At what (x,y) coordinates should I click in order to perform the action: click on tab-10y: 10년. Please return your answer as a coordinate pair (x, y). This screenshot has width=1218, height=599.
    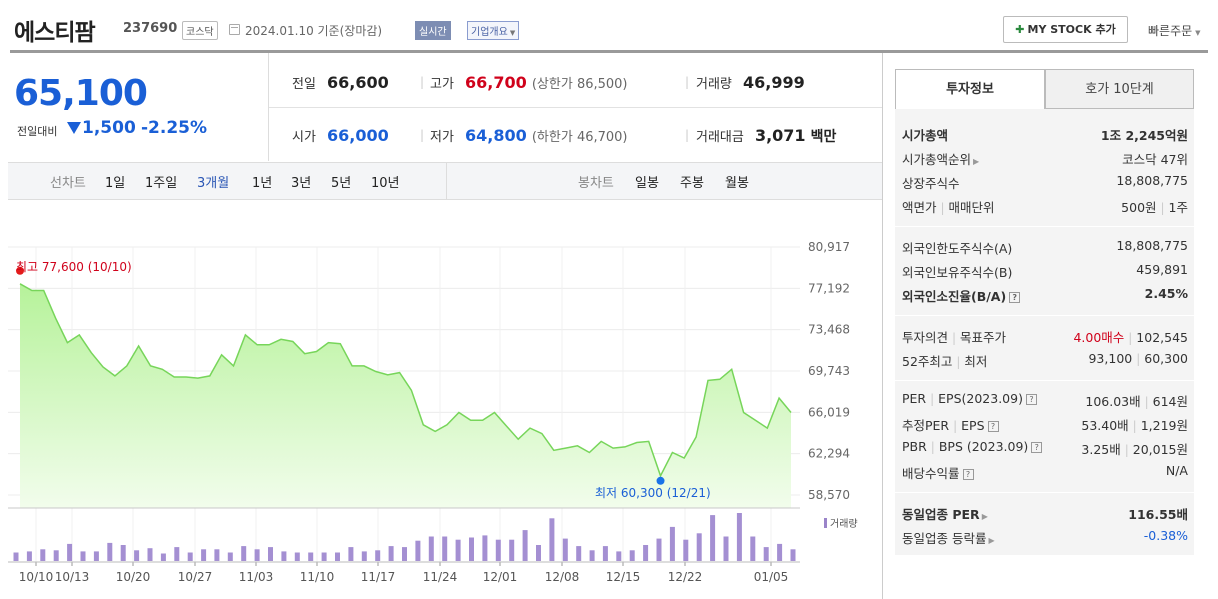
    Looking at the image, I should click on (385, 183).